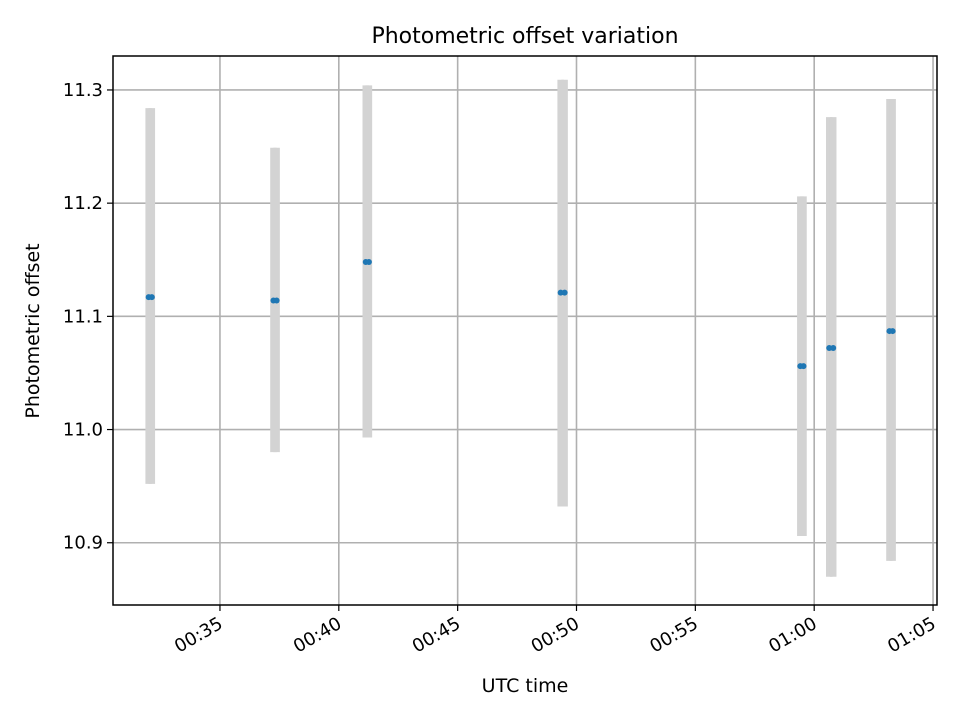  What do you see at coordinates (83, 316) in the screenshot?
I see `y-tick-label: 11.1` at bounding box center [83, 316].